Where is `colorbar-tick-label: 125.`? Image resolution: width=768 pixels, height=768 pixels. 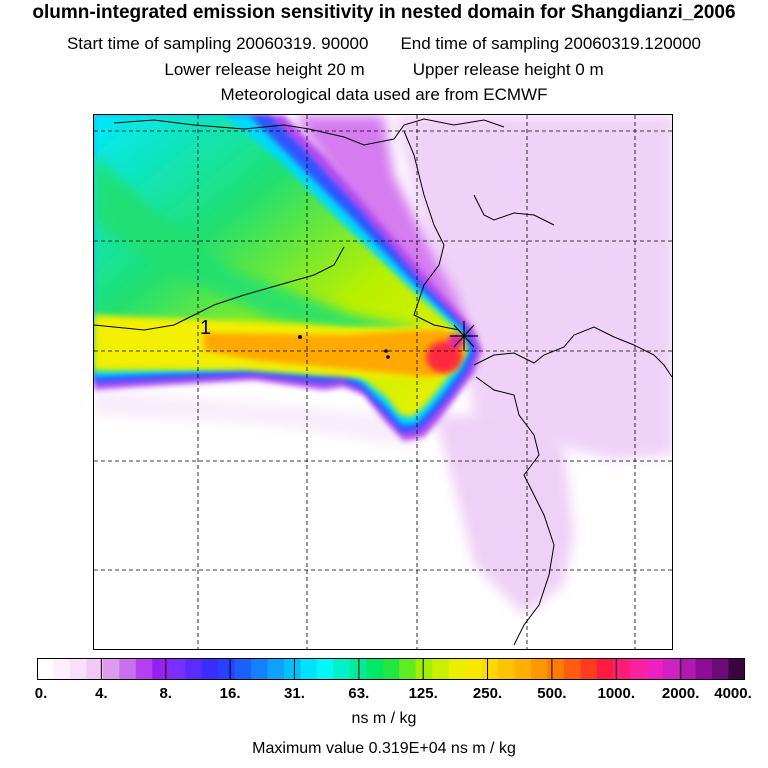
colorbar-tick-label: 125. is located at coordinates (423, 693).